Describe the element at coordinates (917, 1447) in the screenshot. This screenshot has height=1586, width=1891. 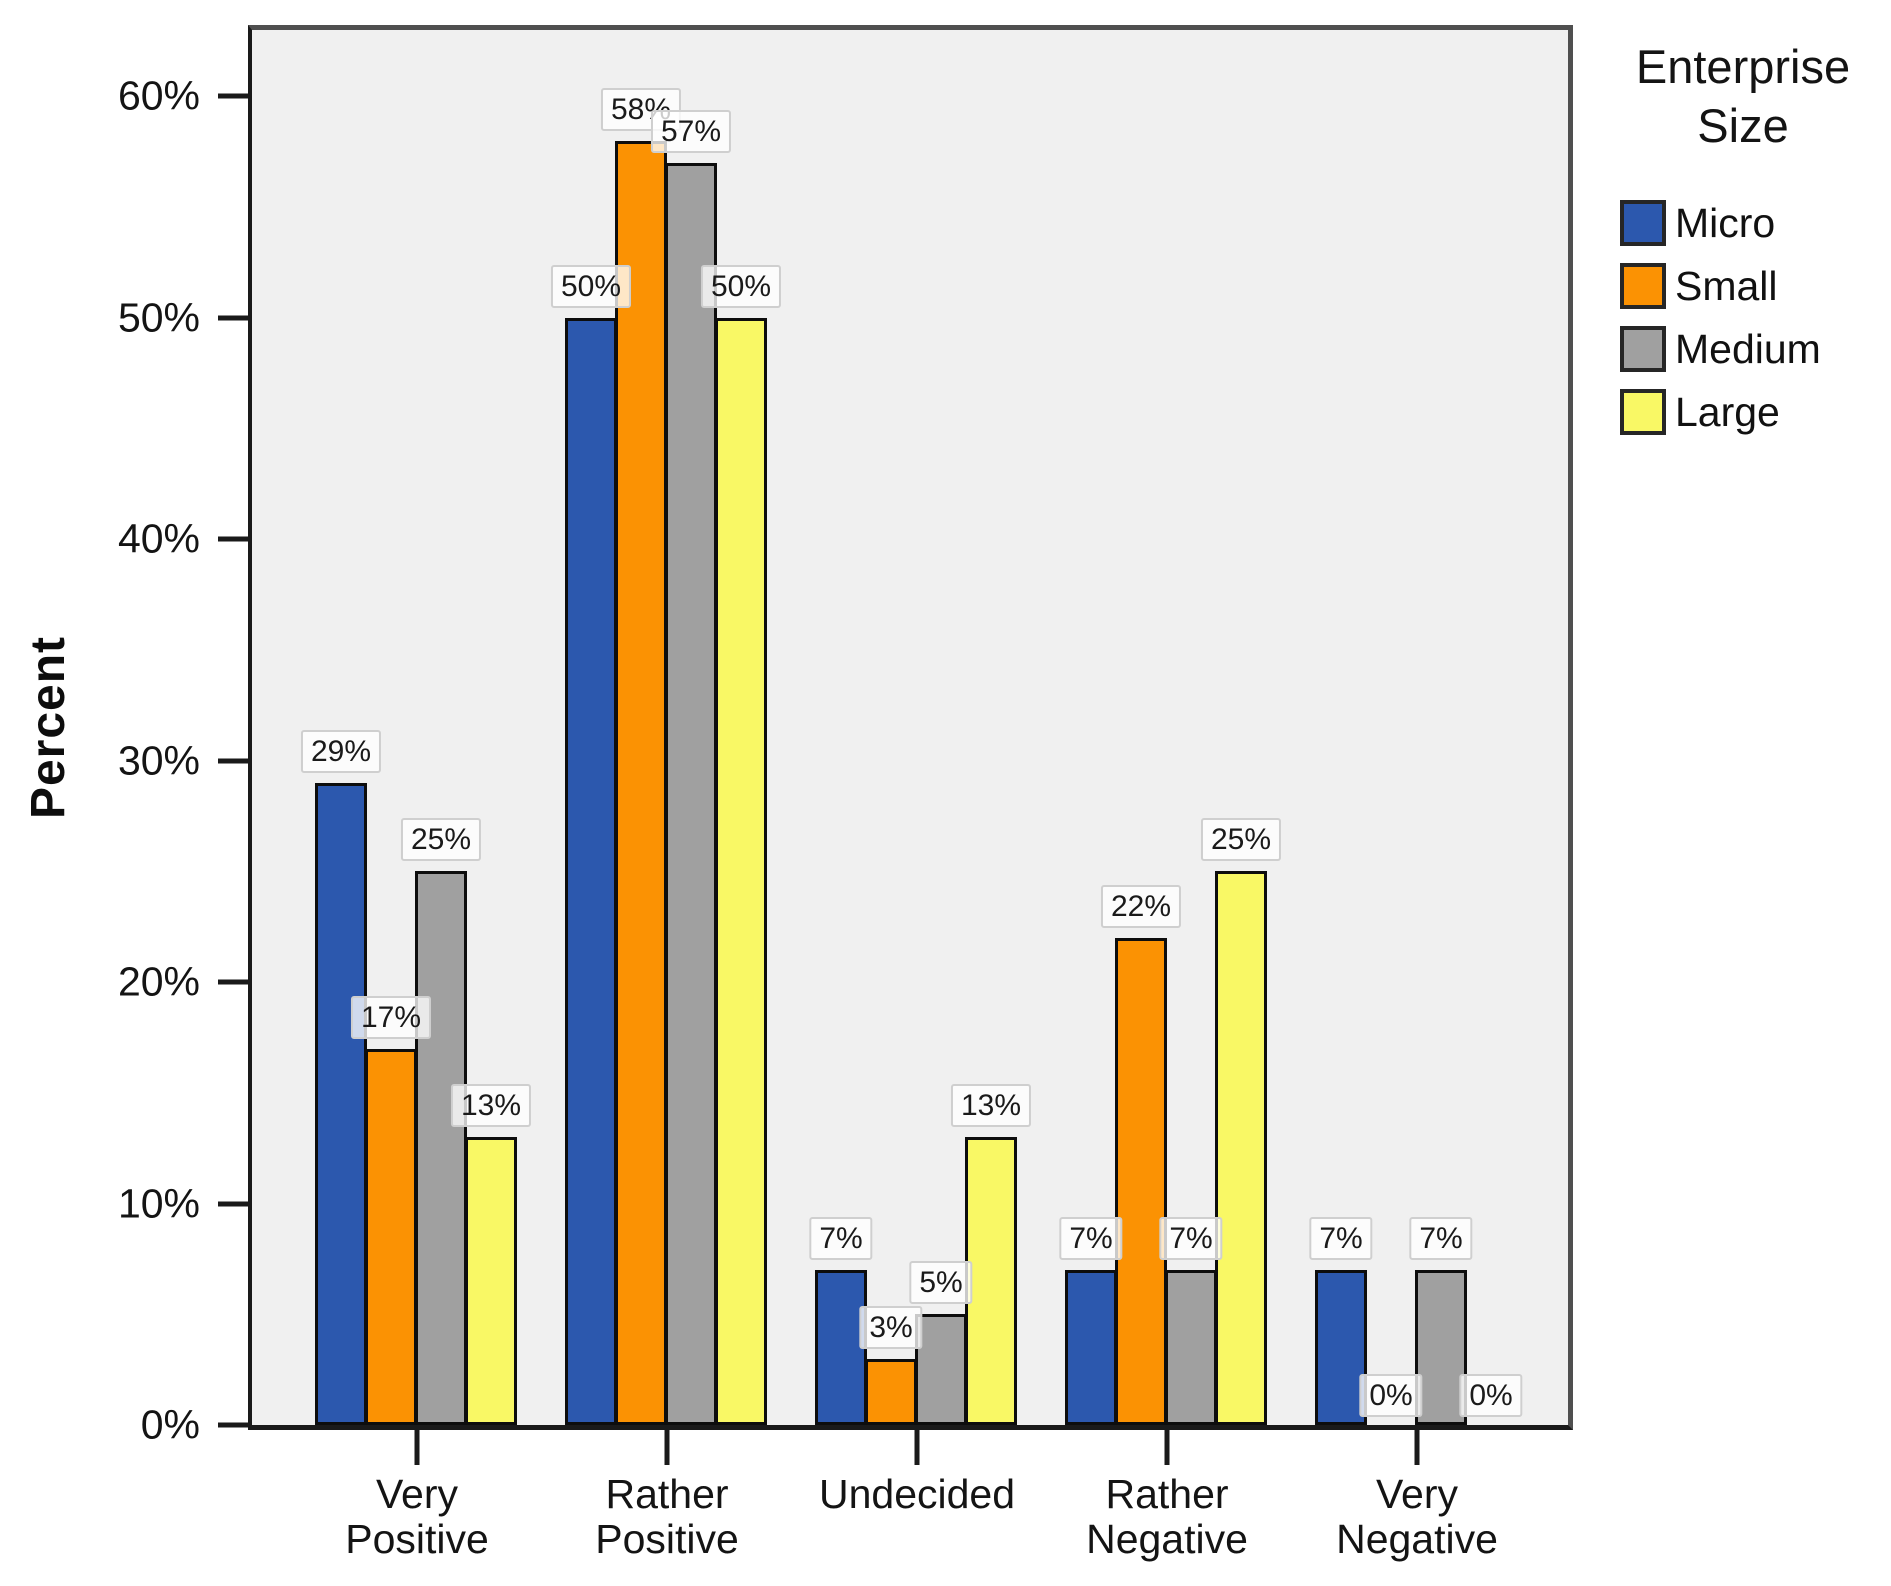
I see `x-tick-mark-undecided` at that location.